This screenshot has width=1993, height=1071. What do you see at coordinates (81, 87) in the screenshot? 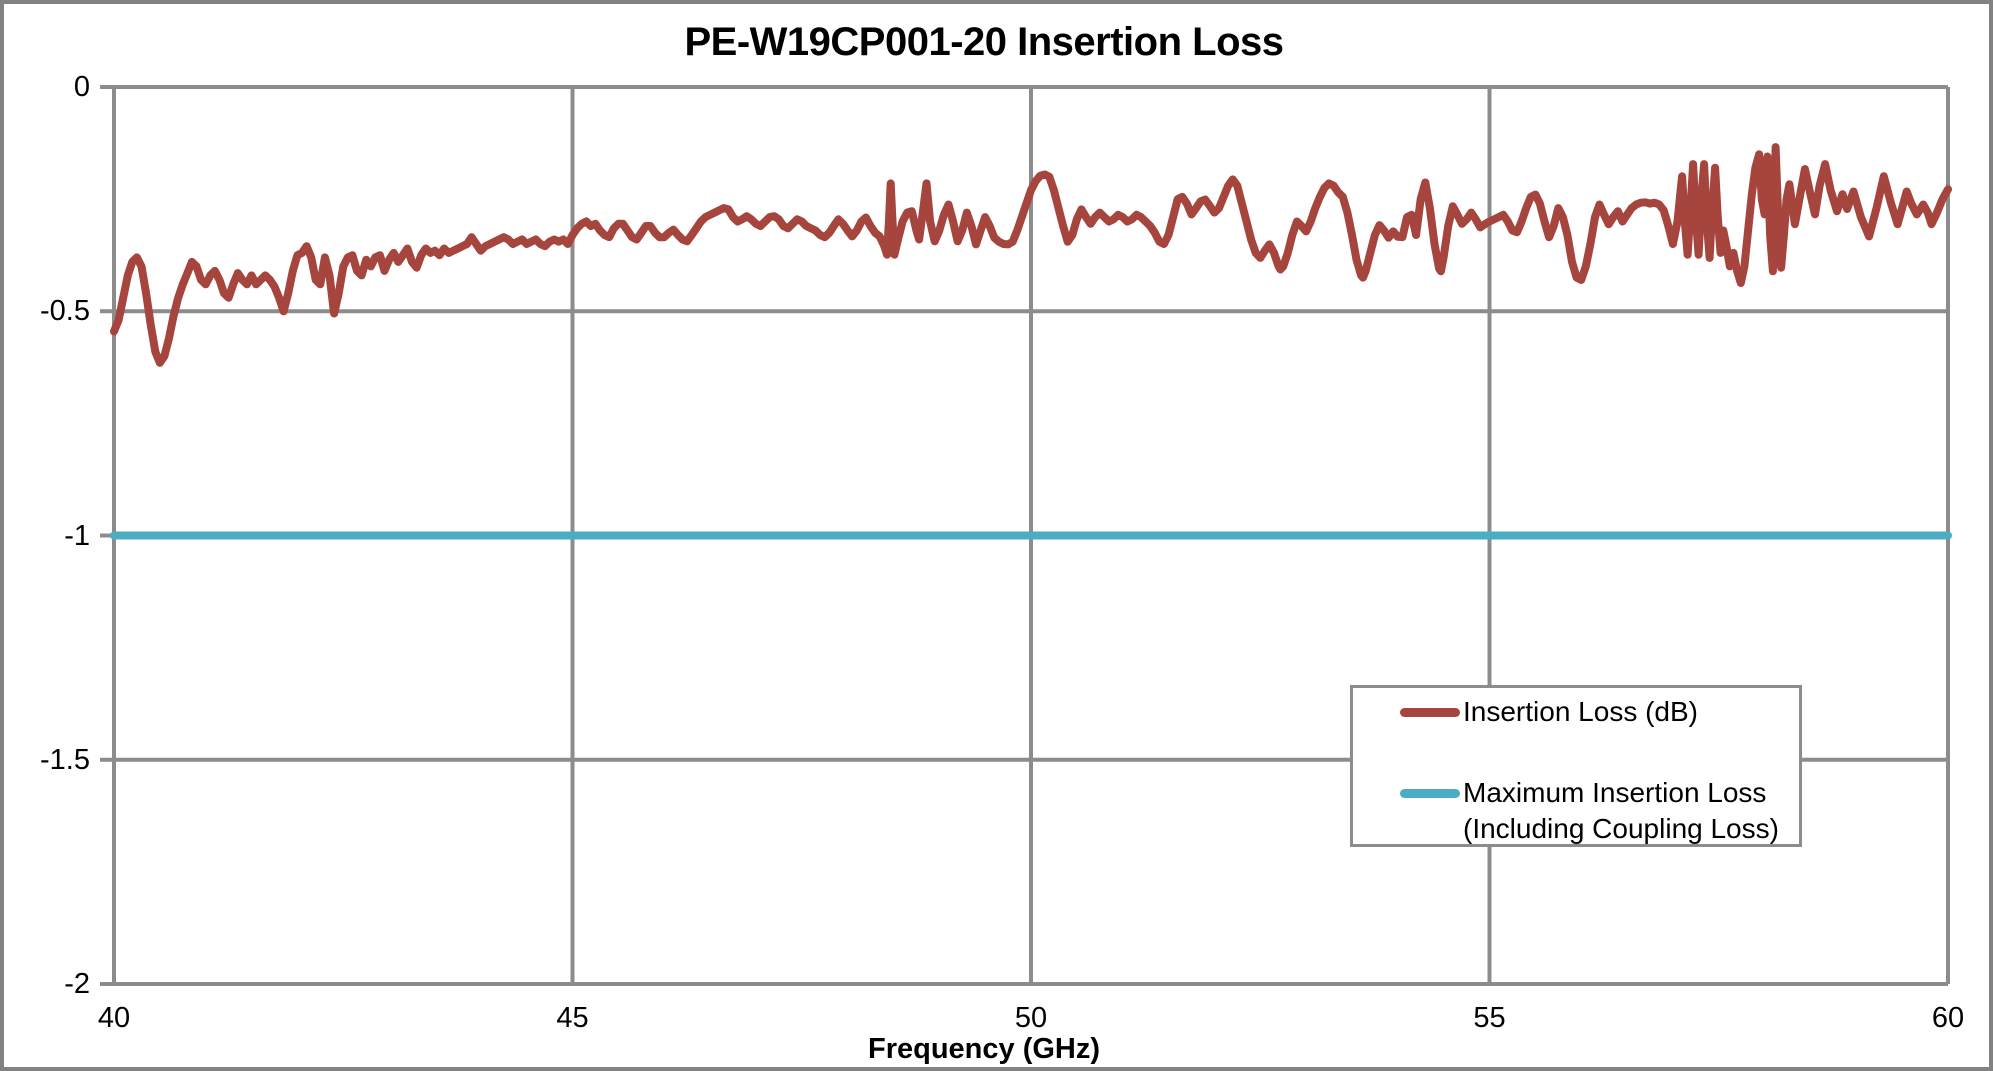
I see `y-axis-tick-label: 0` at bounding box center [81, 87].